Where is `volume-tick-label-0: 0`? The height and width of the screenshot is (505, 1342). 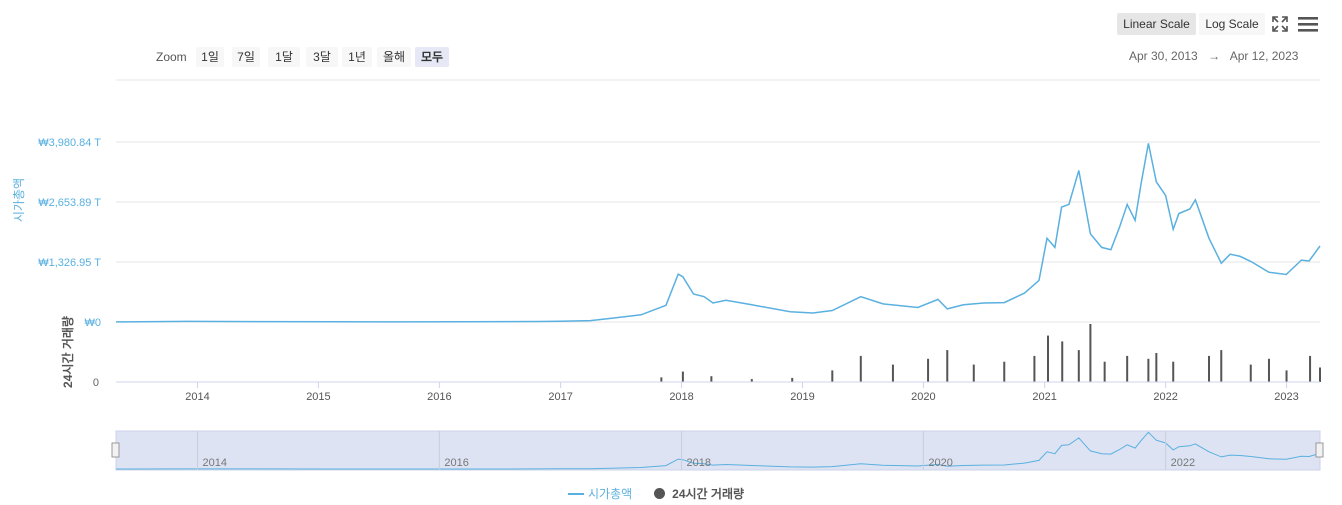 volume-tick-label-0: 0 is located at coordinates (96, 383).